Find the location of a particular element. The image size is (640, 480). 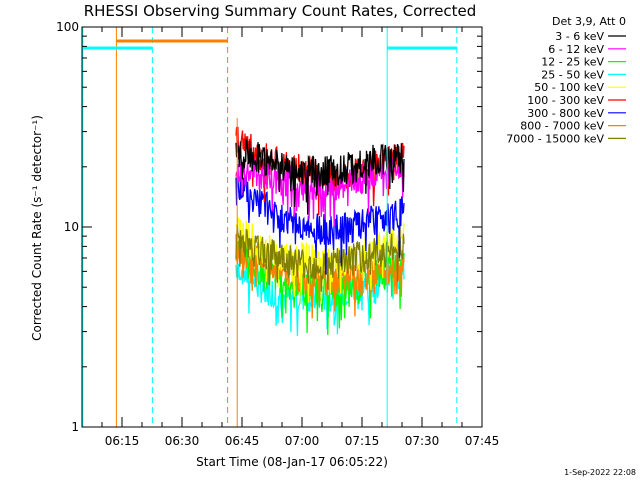

footer-date: 1-Sep-2022 22:08 is located at coordinates (600, 472).